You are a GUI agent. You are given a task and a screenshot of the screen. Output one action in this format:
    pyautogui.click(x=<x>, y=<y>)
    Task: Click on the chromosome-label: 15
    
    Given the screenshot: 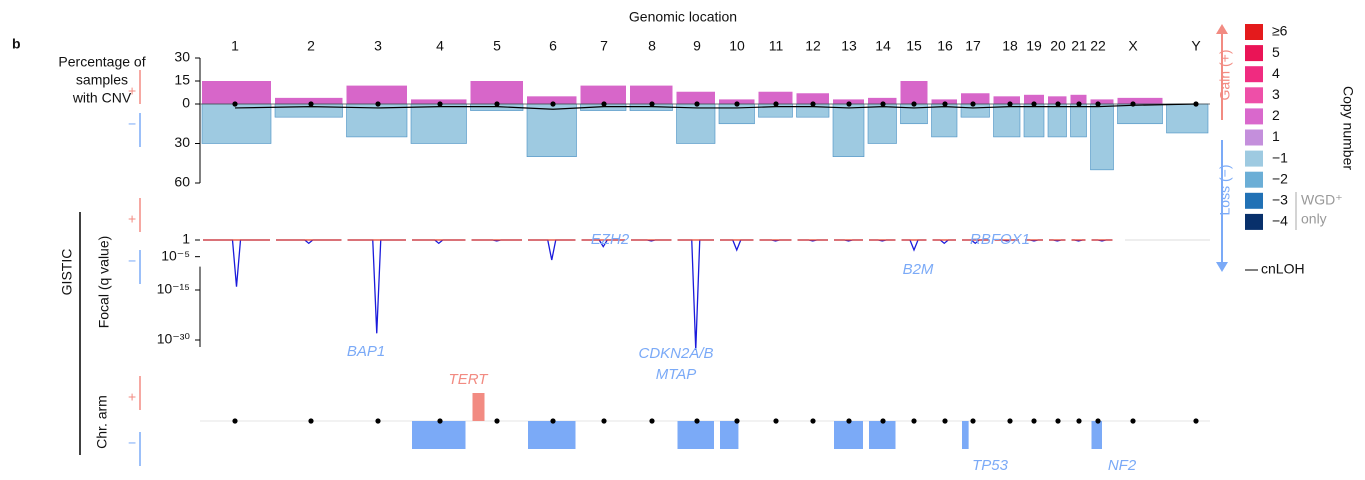 What is the action you would take?
    pyautogui.click(x=914, y=46)
    